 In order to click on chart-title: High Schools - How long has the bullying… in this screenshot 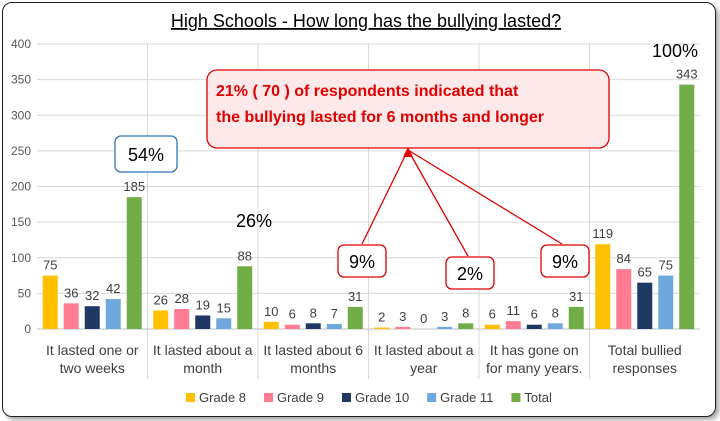, I will do `click(366, 21)`.